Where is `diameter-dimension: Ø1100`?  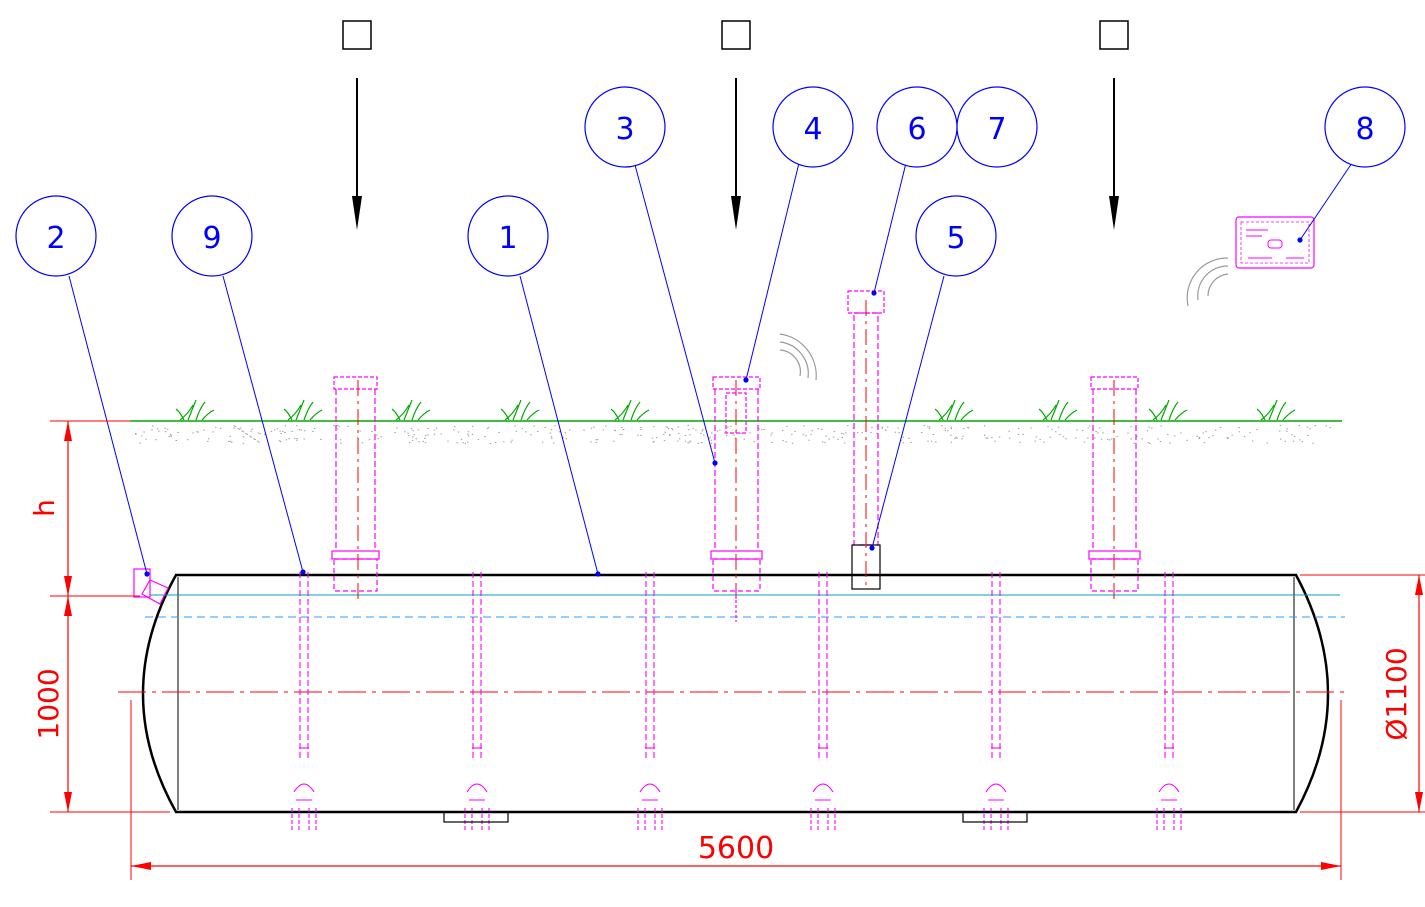 diameter-dimension: Ø1100 is located at coordinates (1396, 693).